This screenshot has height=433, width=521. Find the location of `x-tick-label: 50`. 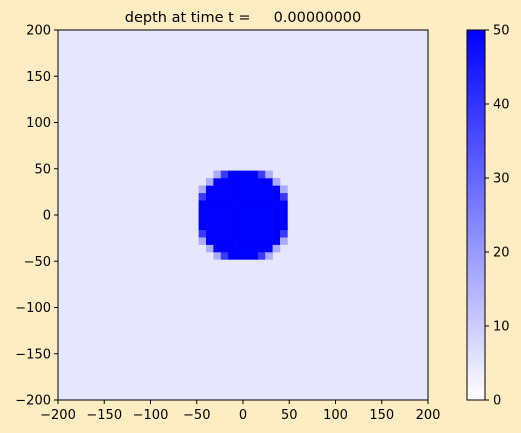

x-tick-label: 50 is located at coordinates (289, 415).